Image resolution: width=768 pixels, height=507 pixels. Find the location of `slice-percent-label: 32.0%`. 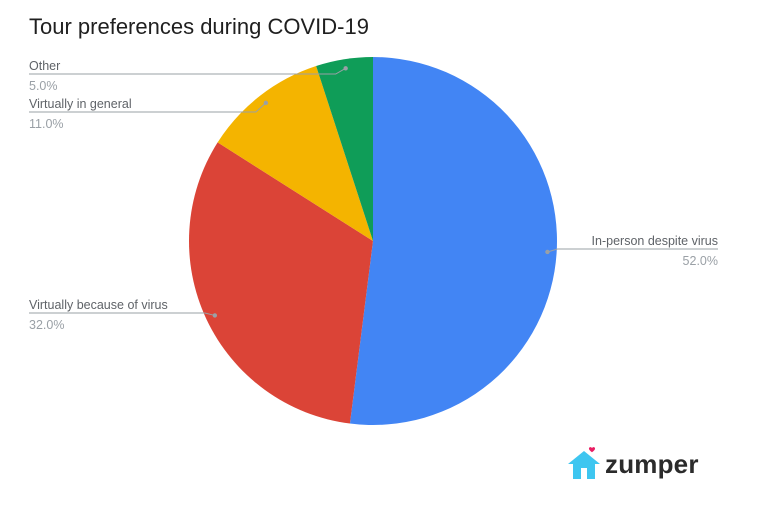

slice-percent-label: 32.0% is located at coordinates (46, 325).